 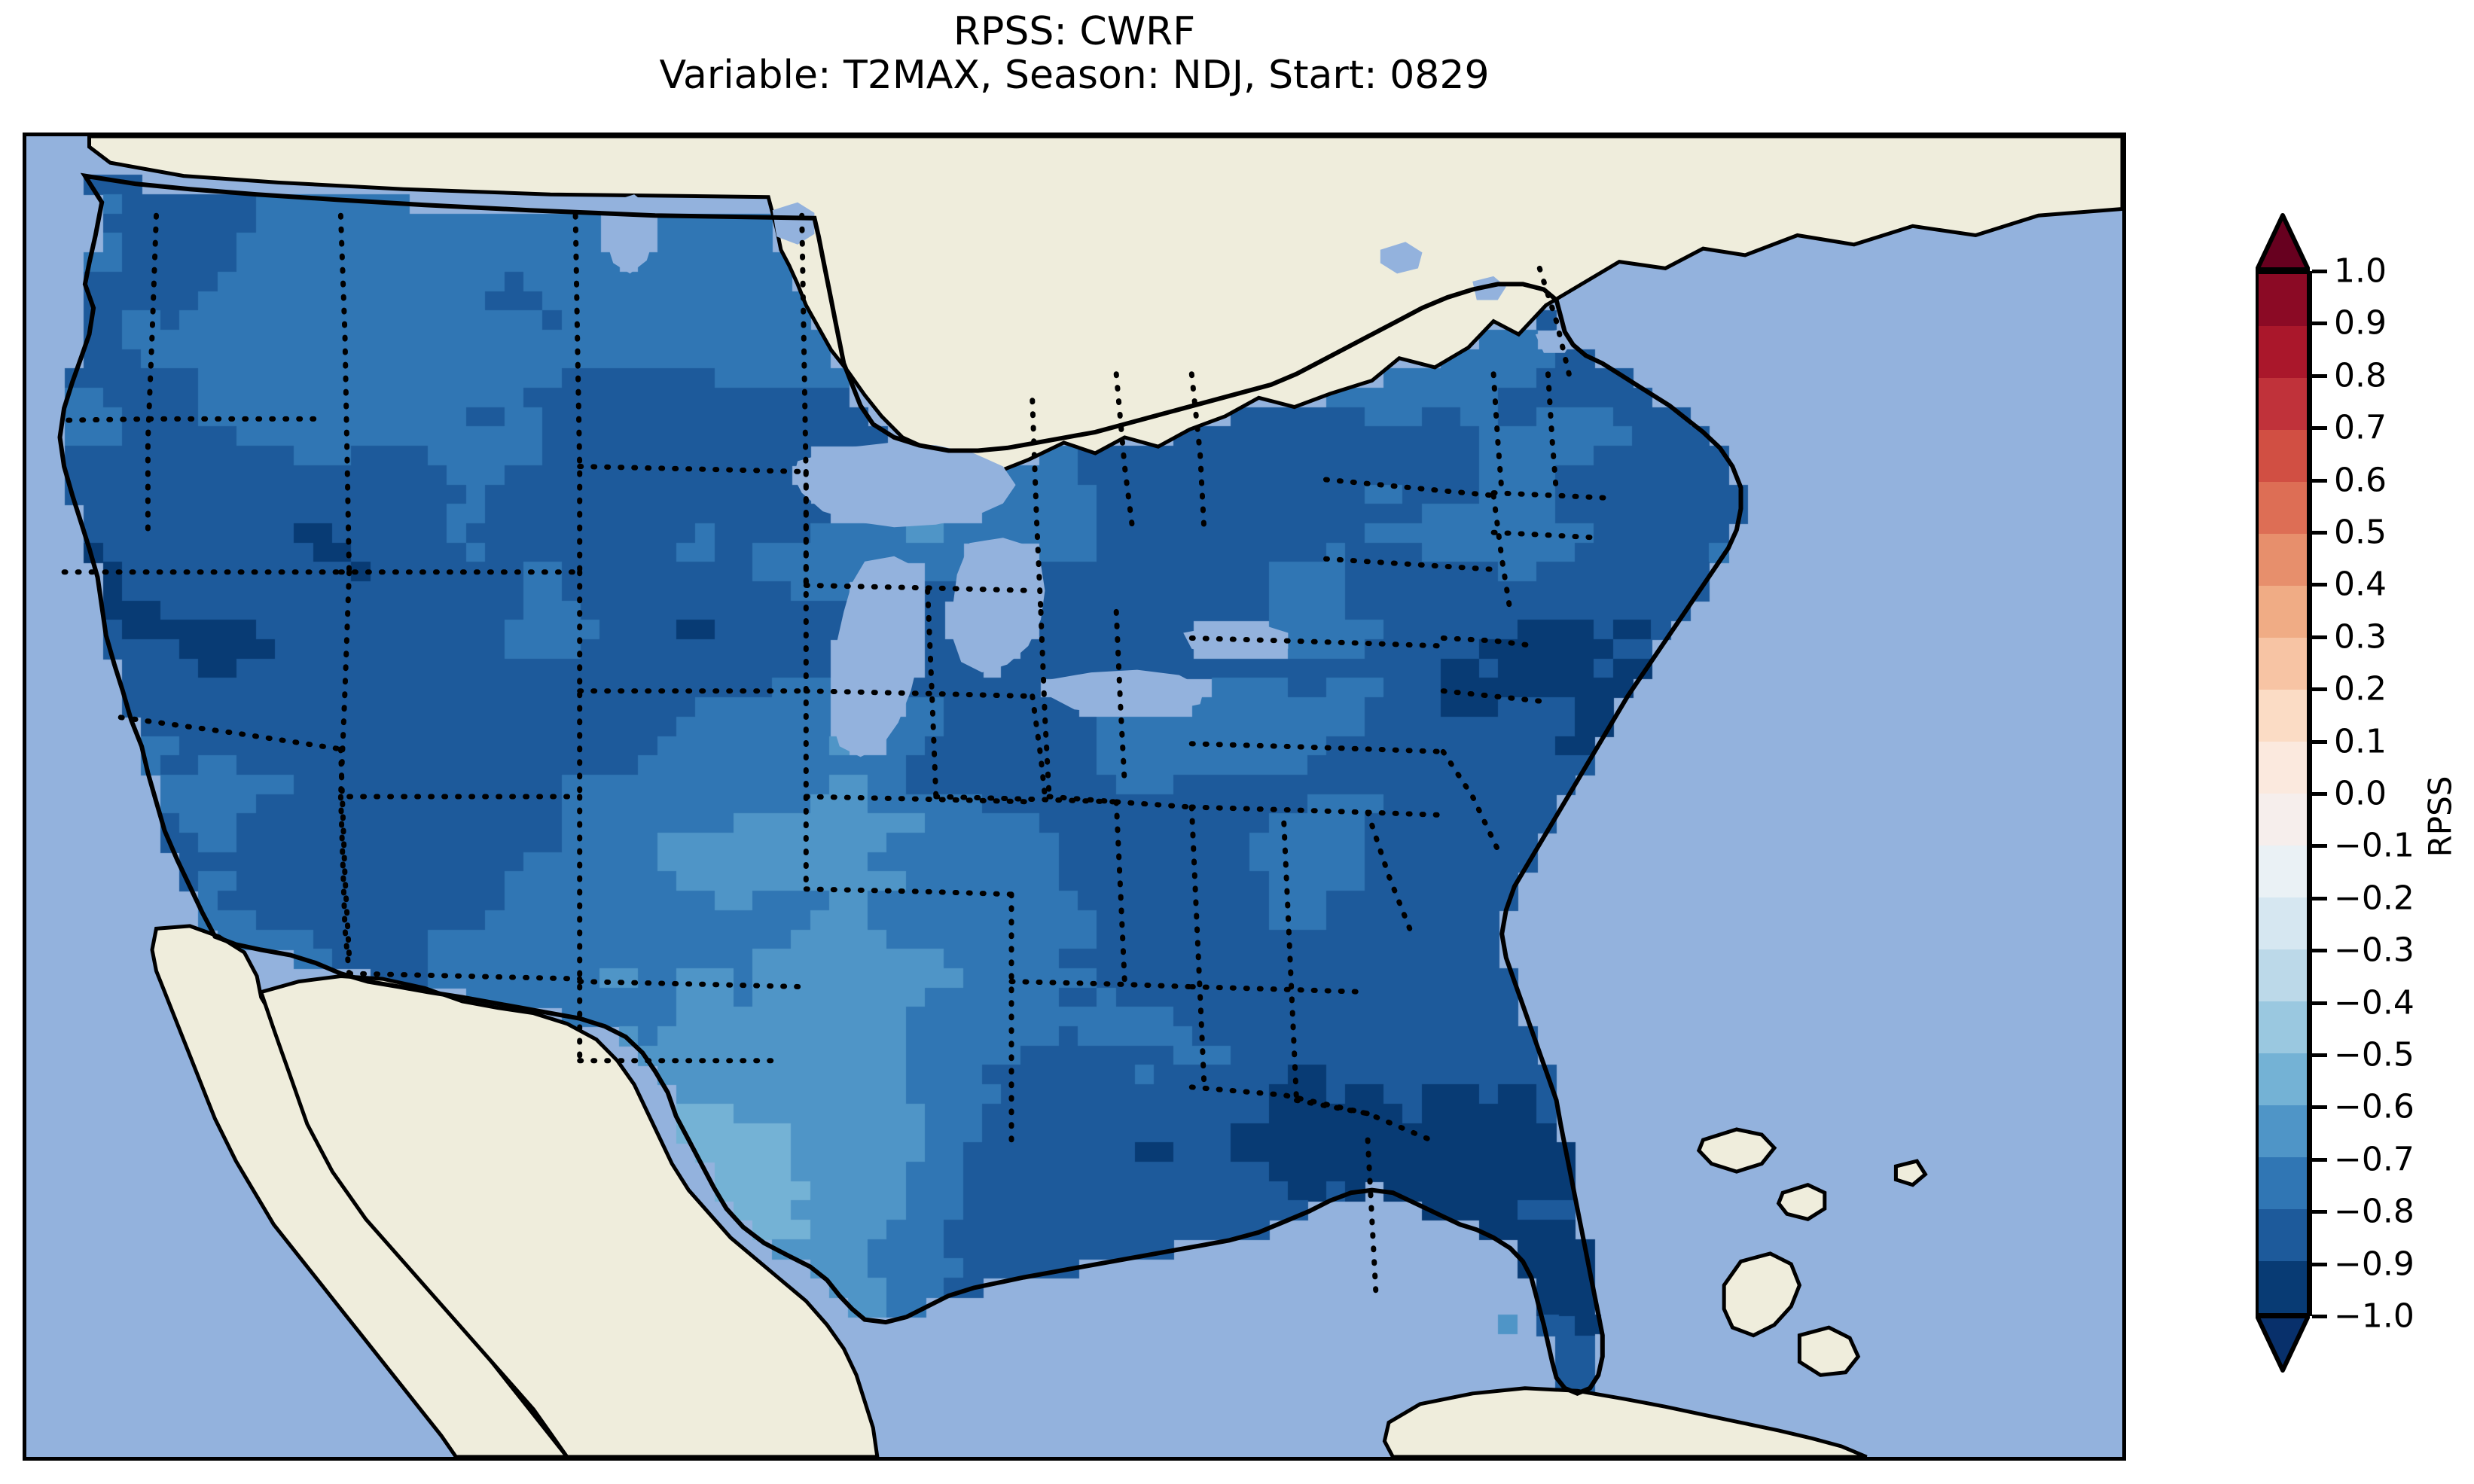 What do you see at coordinates (2374, 1211) in the screenshot?
I see `colorbar-tick-label: −0.8` at bounding box center [2374, 1211].